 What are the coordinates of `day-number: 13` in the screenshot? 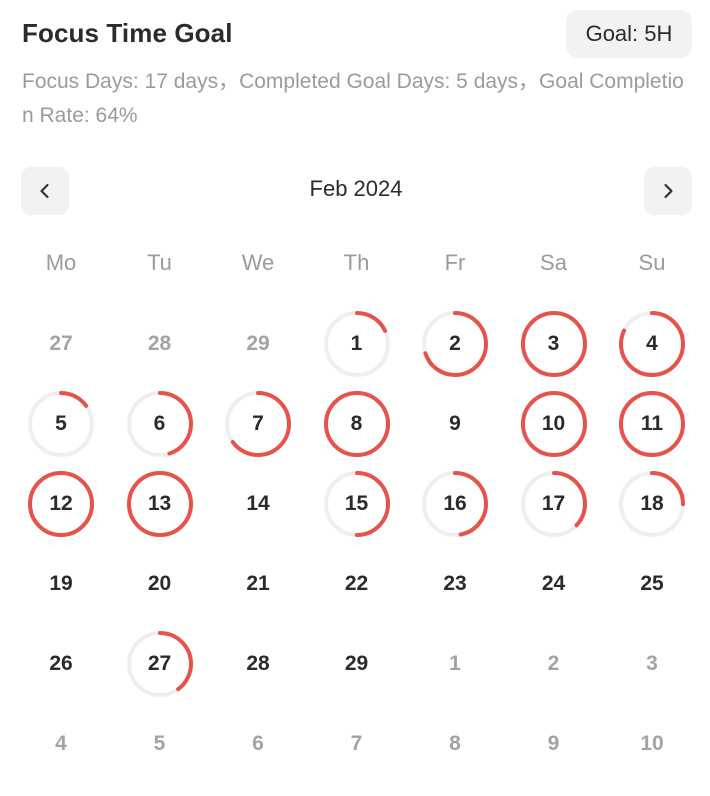 It's located at (159, 503).